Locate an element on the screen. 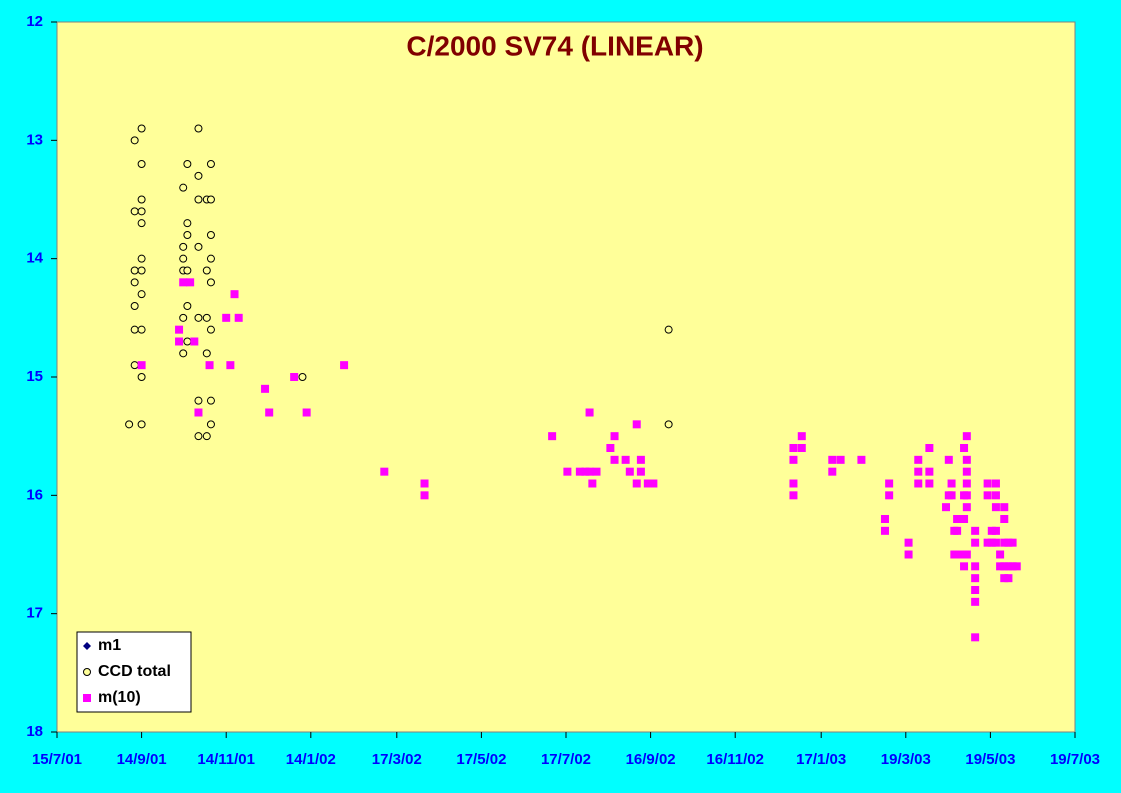 The image size is (1121, 793). y-tick-label: 17 is located at coordinates (34, 613).